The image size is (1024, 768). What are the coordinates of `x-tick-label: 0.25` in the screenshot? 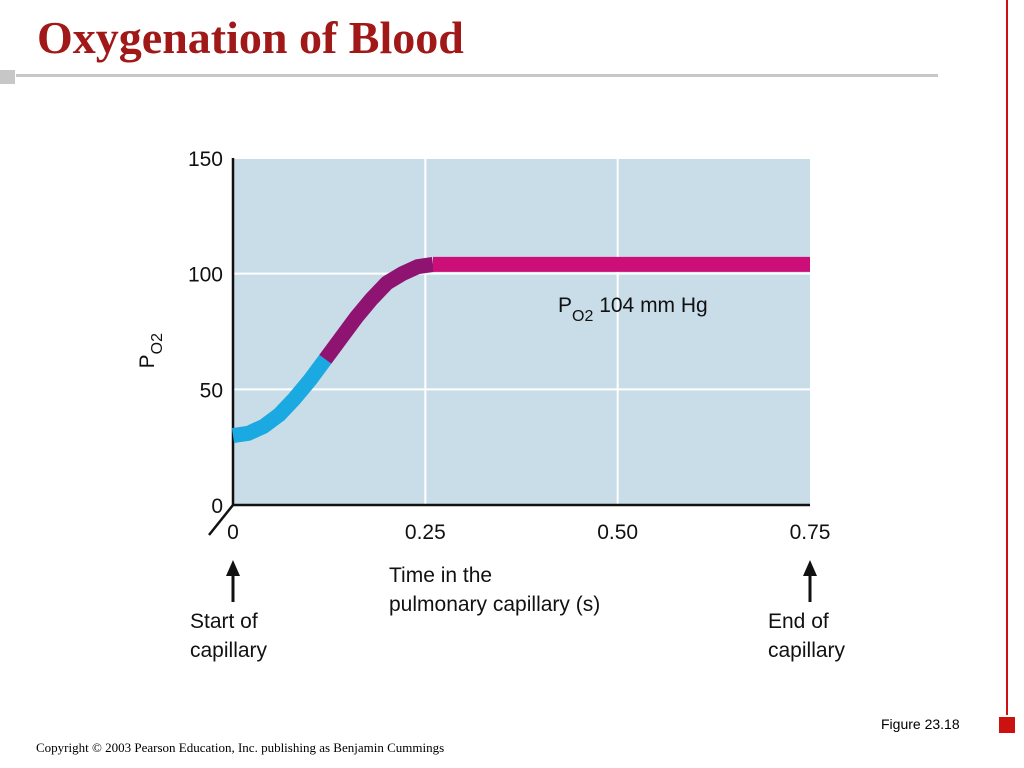 It's located at (425, 532).